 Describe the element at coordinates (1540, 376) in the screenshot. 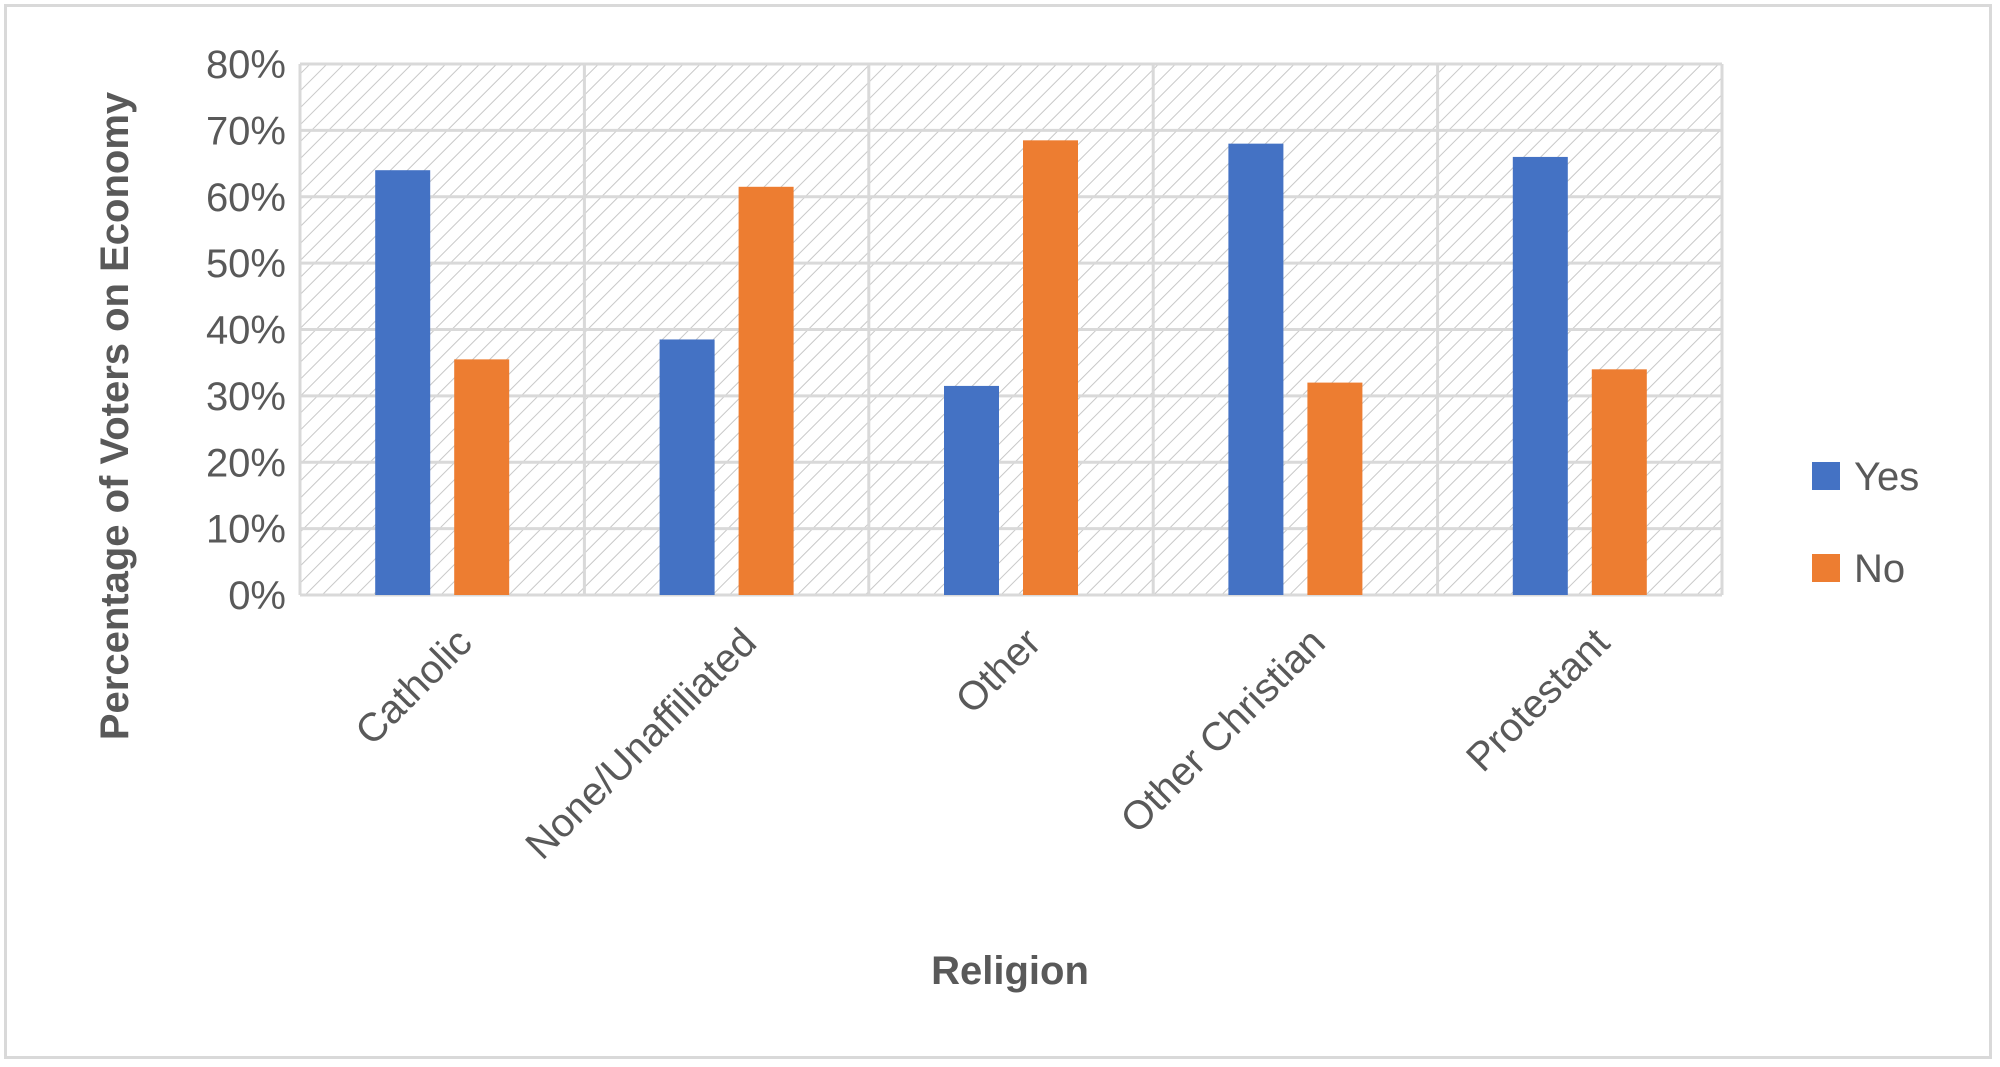

I see `bar-yes-protestant` at that location.